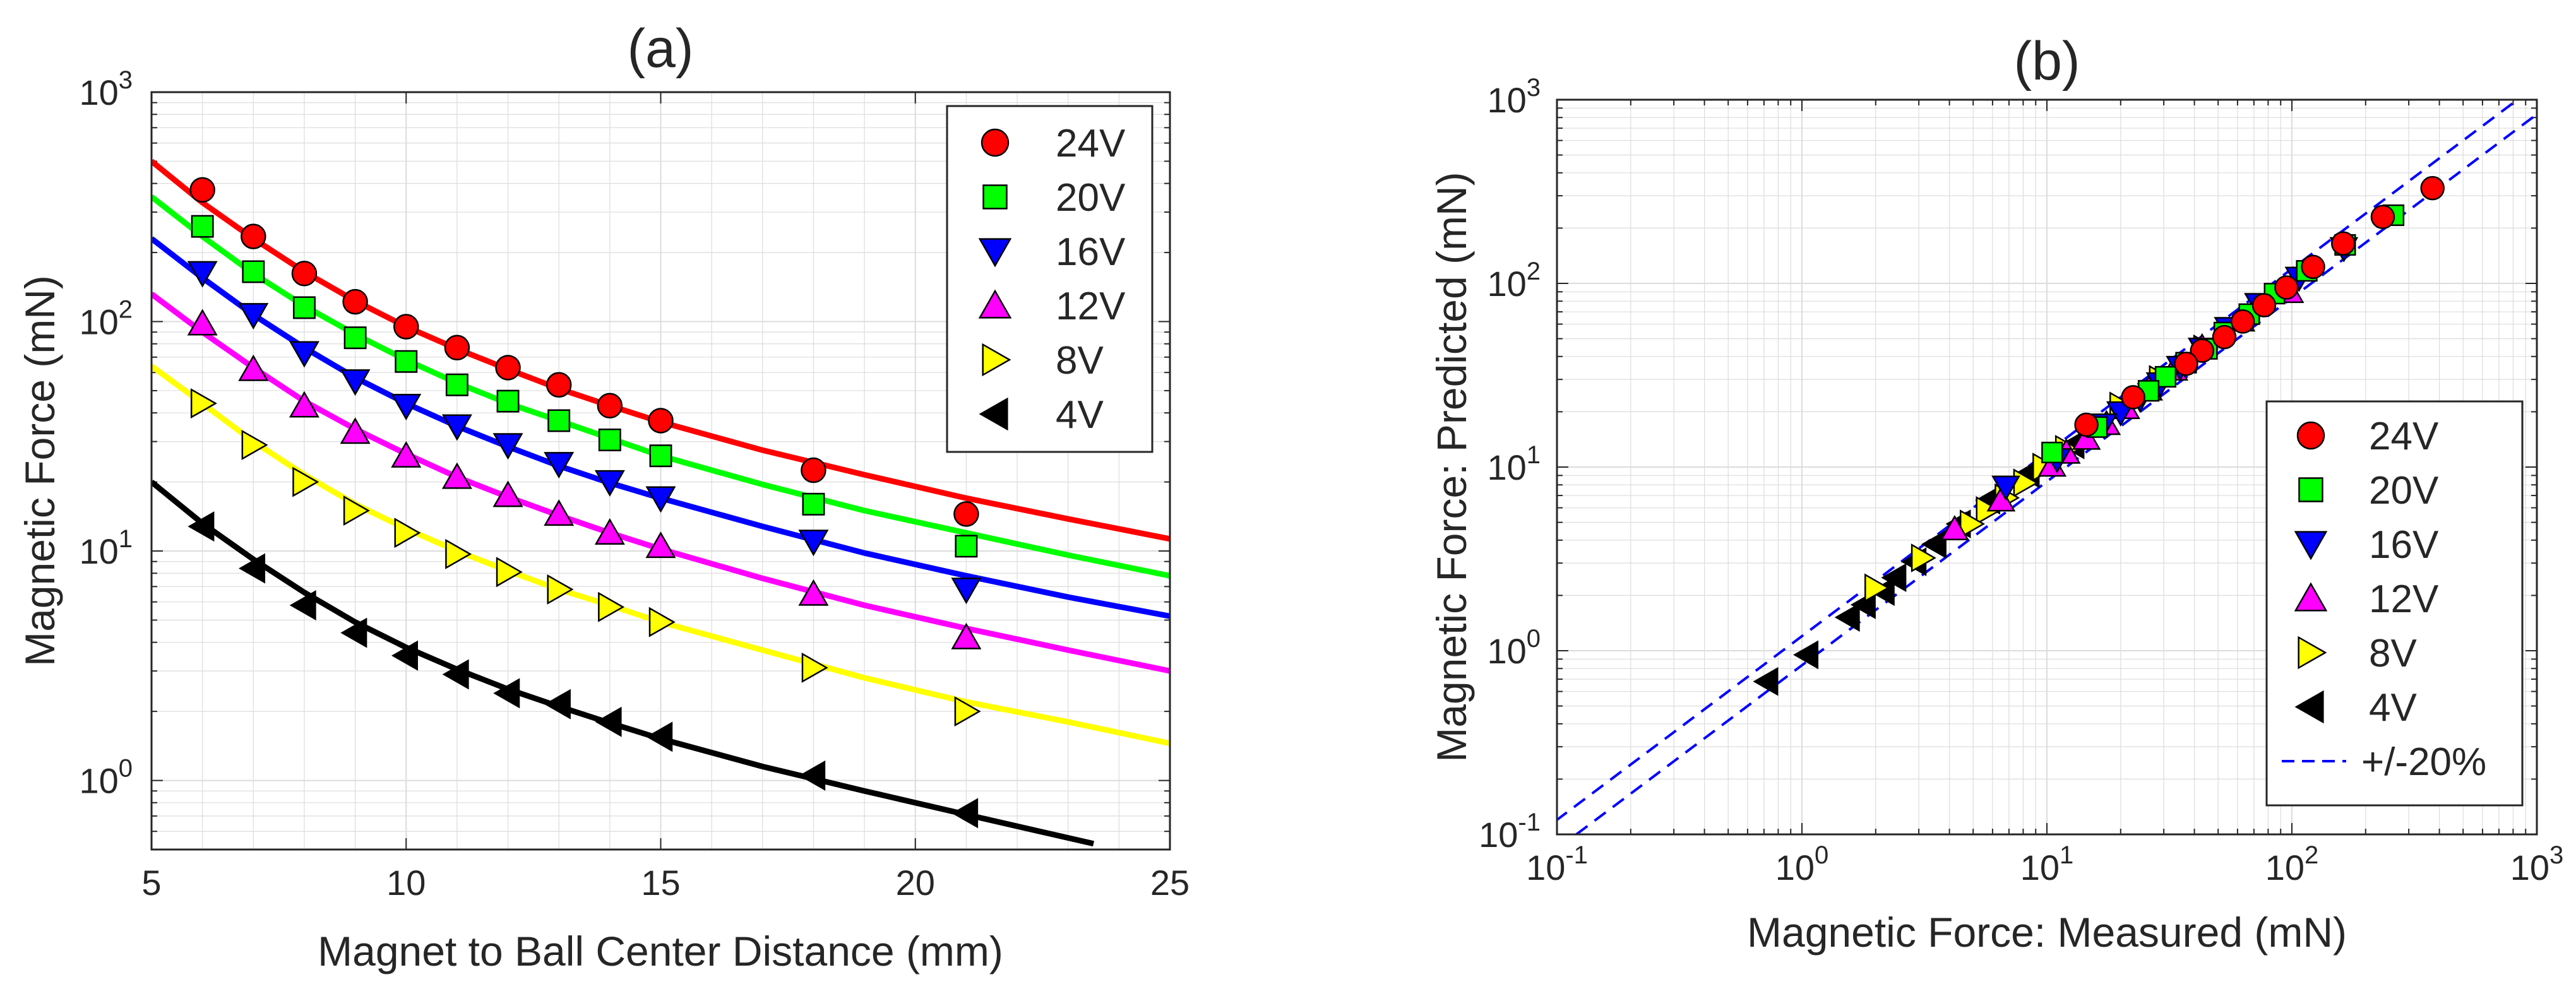 This screenshot has height=1001, width=2576. What do you see at coordinates (126, 539) in the screenshot?
I see `panel-a-ytick-label-exponent: 1` at bounding box center [126, 539].